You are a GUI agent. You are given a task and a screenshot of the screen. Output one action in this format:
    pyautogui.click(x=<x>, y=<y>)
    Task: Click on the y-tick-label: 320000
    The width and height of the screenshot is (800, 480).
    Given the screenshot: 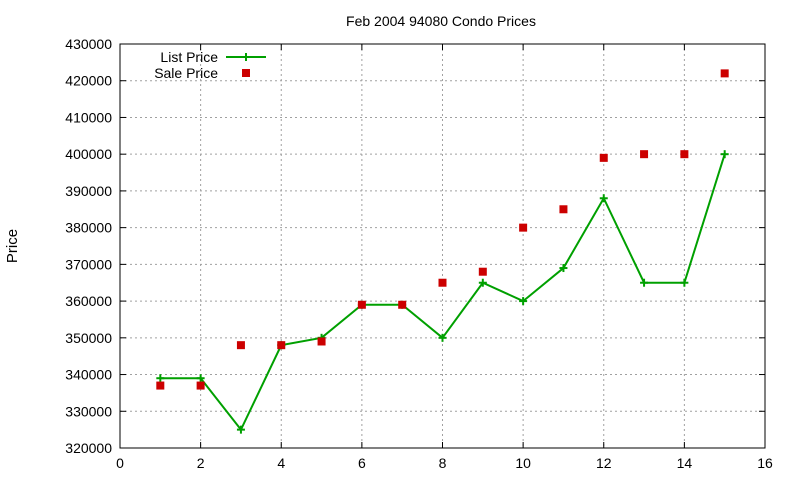 What is the action you would take?
    pyautogui.click(x=88, y=448)
    